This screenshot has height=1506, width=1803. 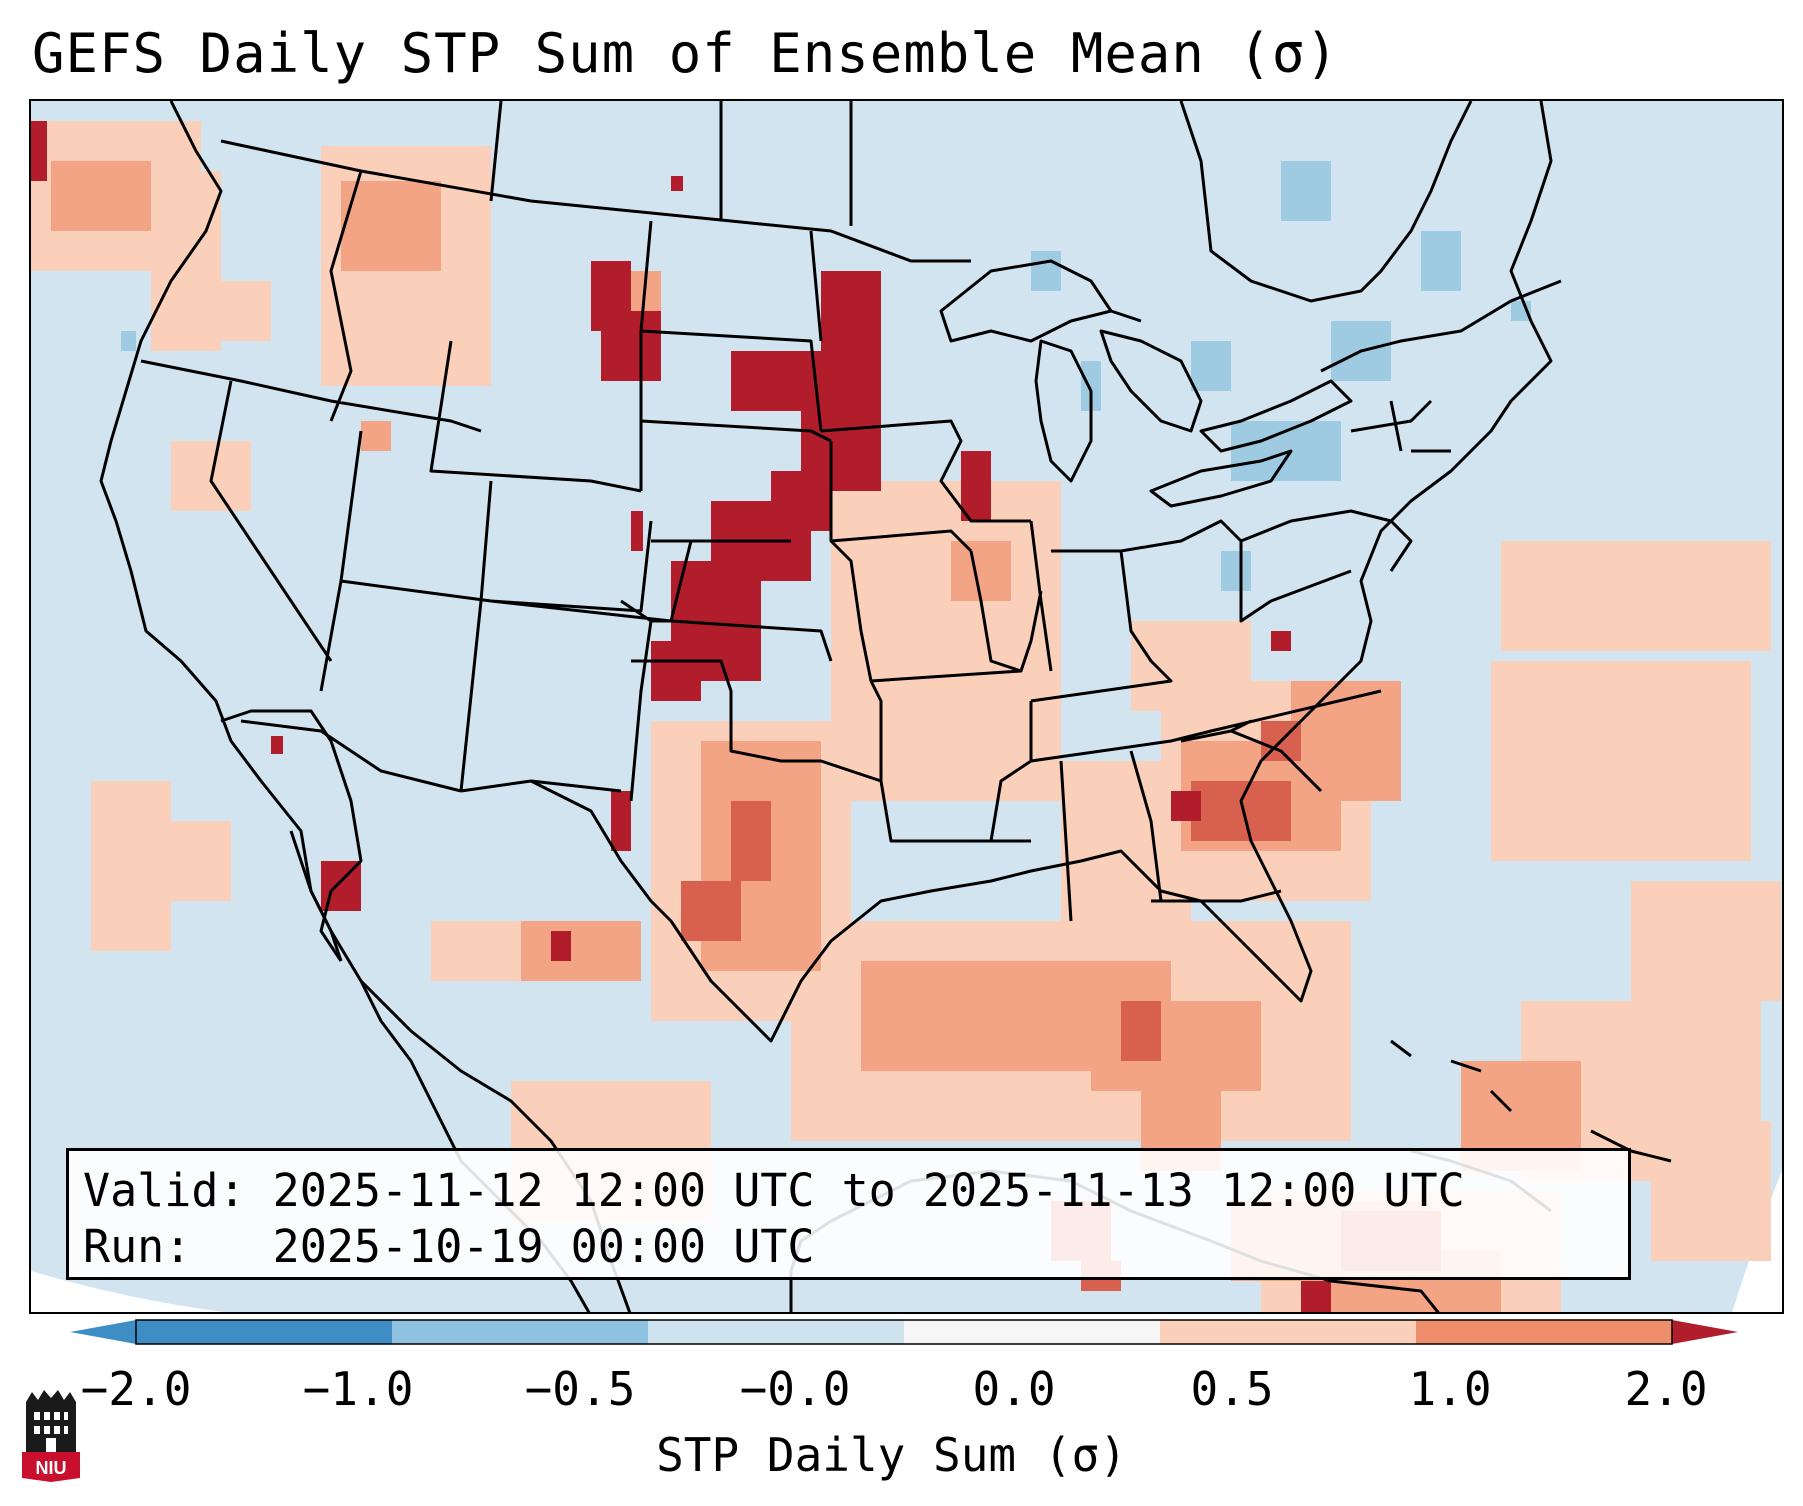 I want to click on niu-logo-icon: NIU, so click(x=51, y=1436).